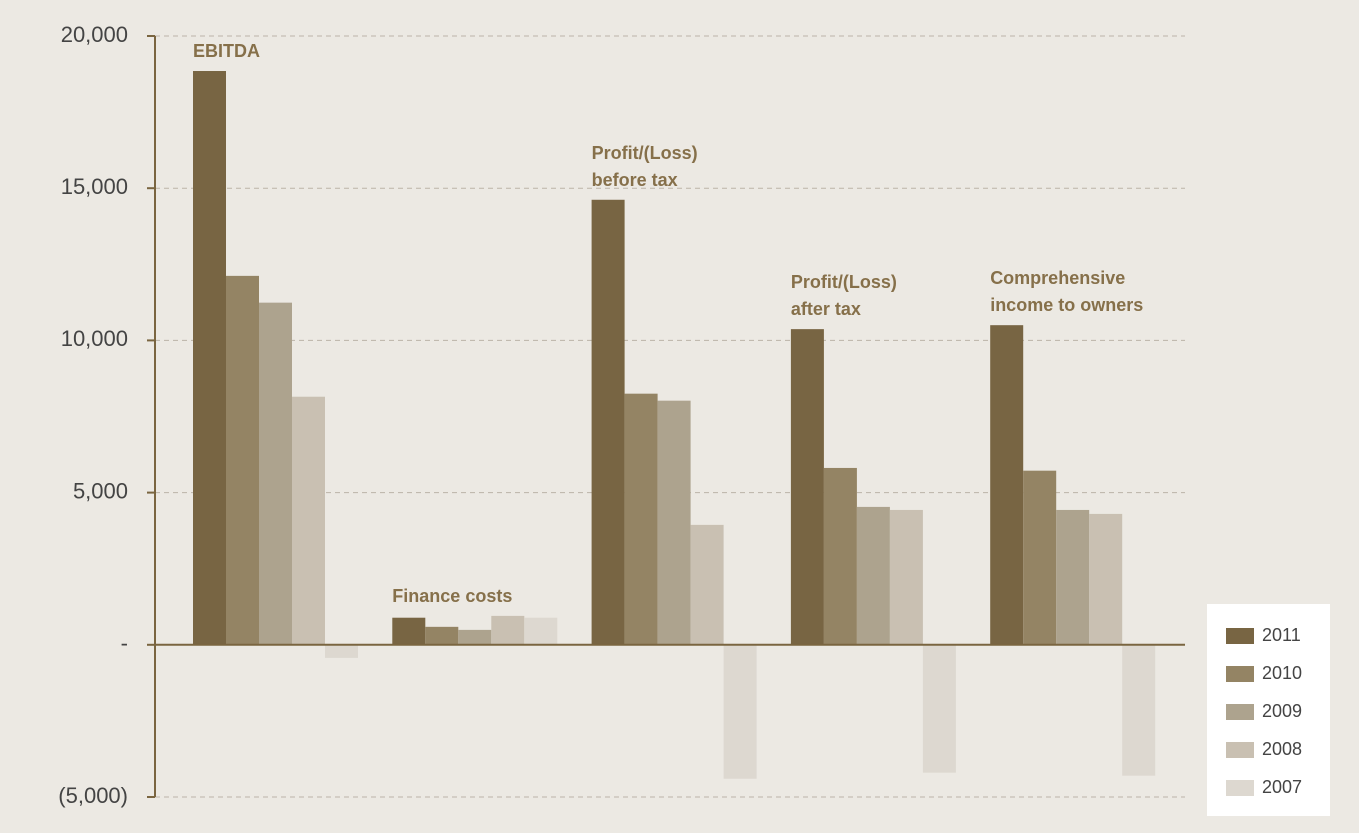  What do you see at coordinates (1067, 292) in the screenshot?
I see `category-label: Comprehensive income to owners` at bounding box center [1067, 292].